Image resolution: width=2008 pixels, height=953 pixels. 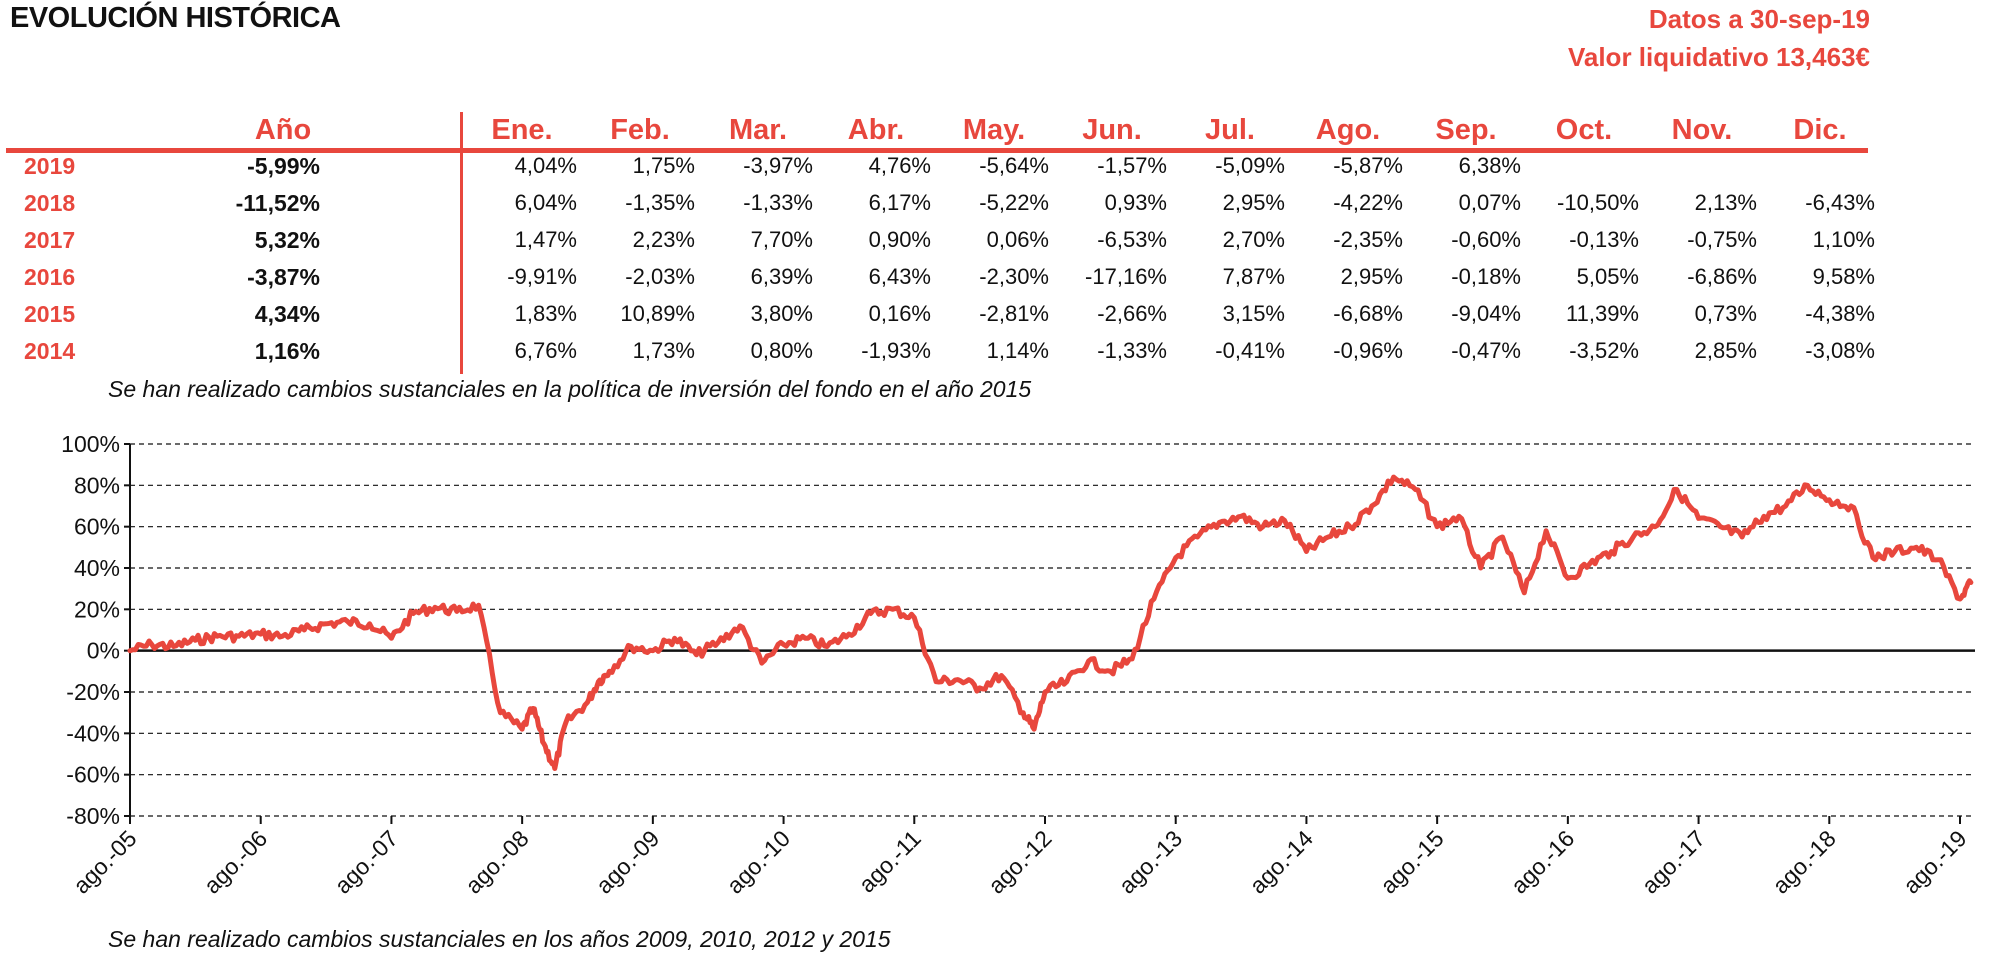 What do you see at coordinates (93, 775) in the screenshot?
I see `y-tick-label: -60%` at bounding box center [93, 775].